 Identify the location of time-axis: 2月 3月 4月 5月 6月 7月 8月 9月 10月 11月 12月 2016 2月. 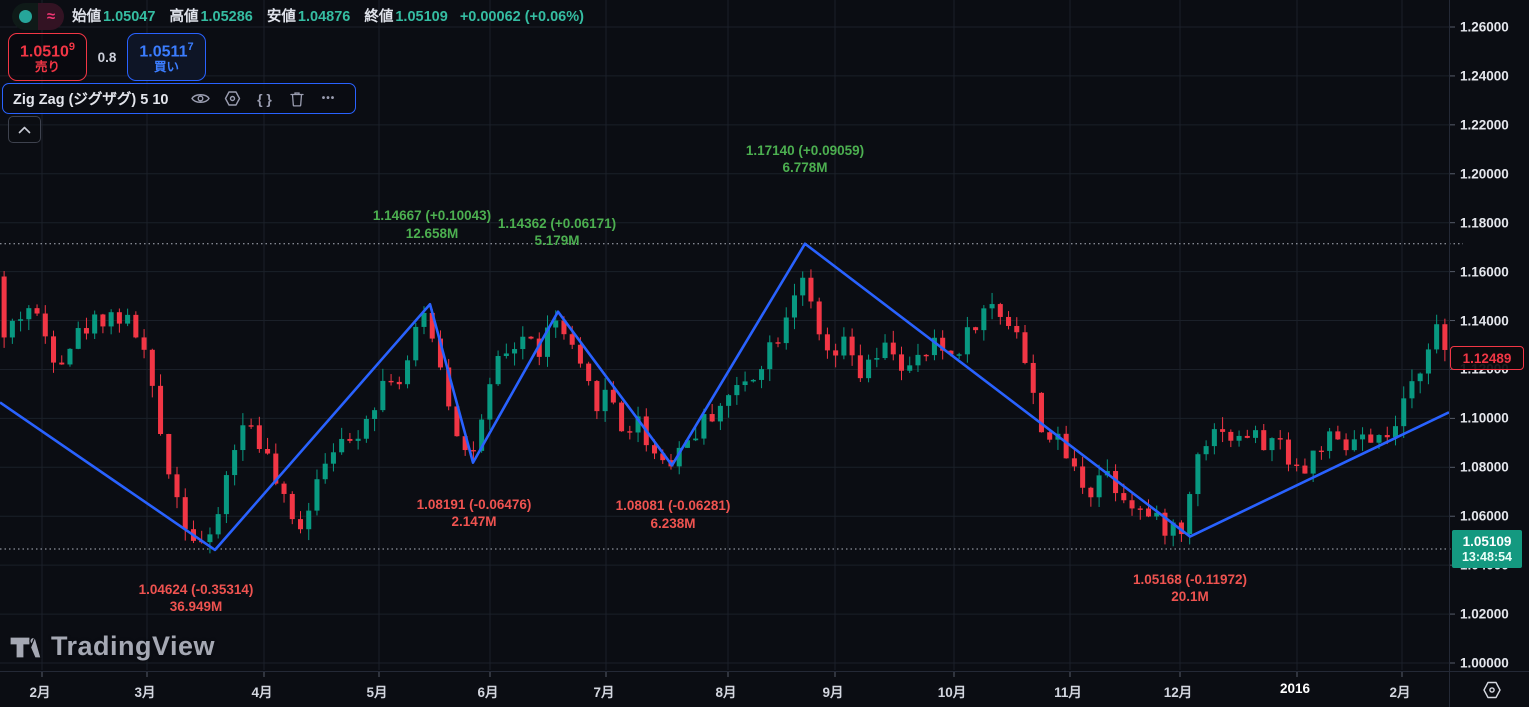
(764, 689).